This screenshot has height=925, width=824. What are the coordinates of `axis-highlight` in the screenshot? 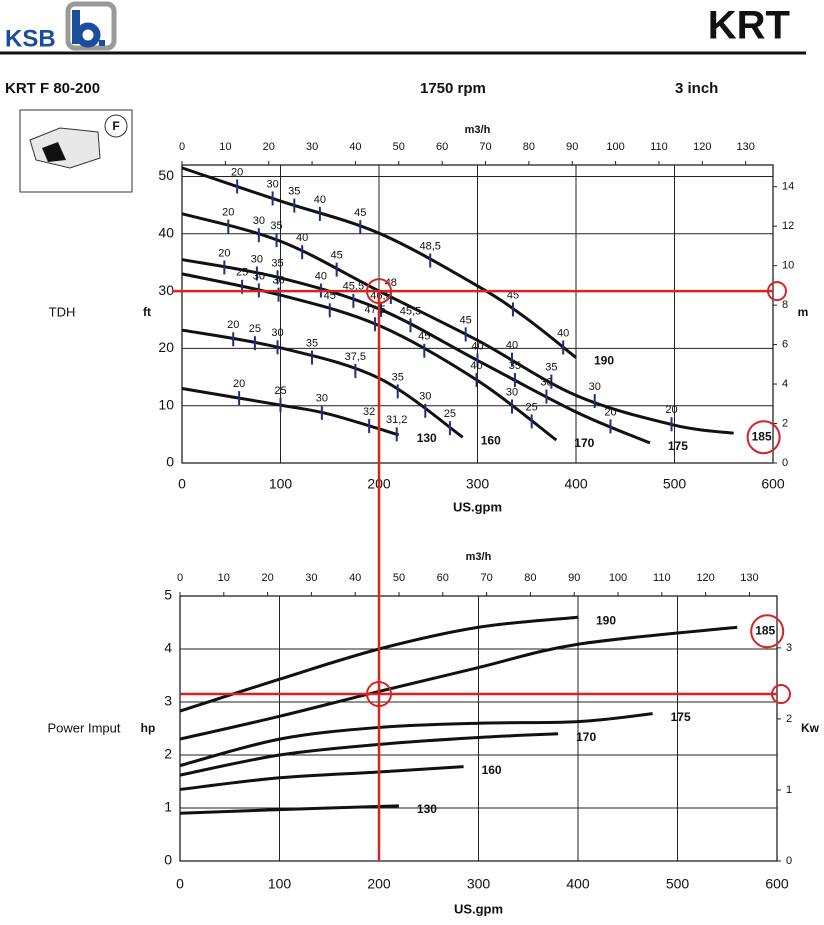 It's located at (781, 694).